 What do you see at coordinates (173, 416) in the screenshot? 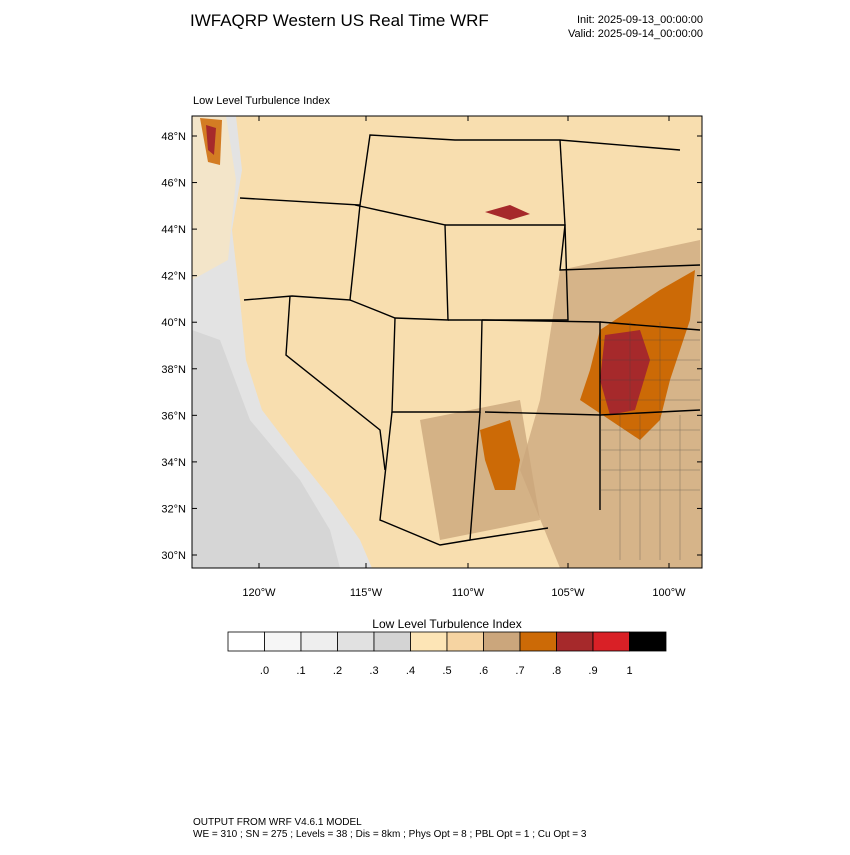
I see `lat-label: 36°N` at bounding box center [173, 416].